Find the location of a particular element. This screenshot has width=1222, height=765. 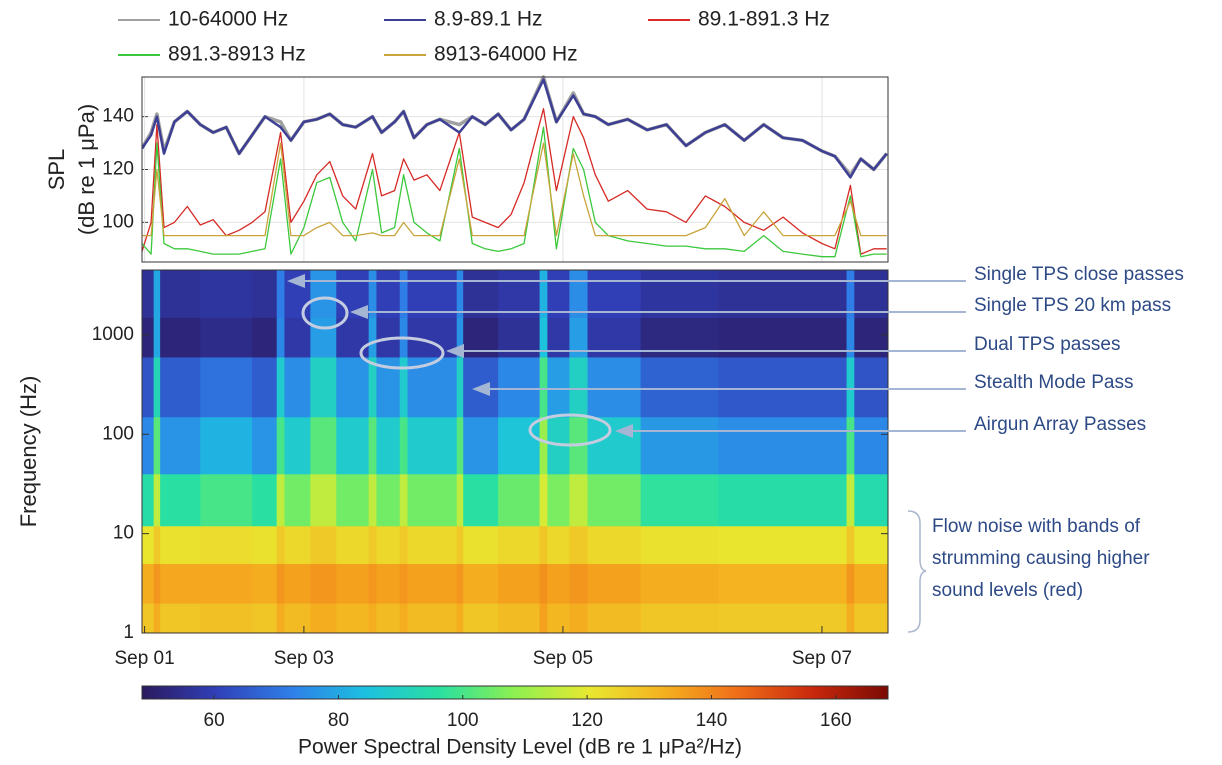

colorbar-tick-label: 80 is located at coordinates (338, 720).